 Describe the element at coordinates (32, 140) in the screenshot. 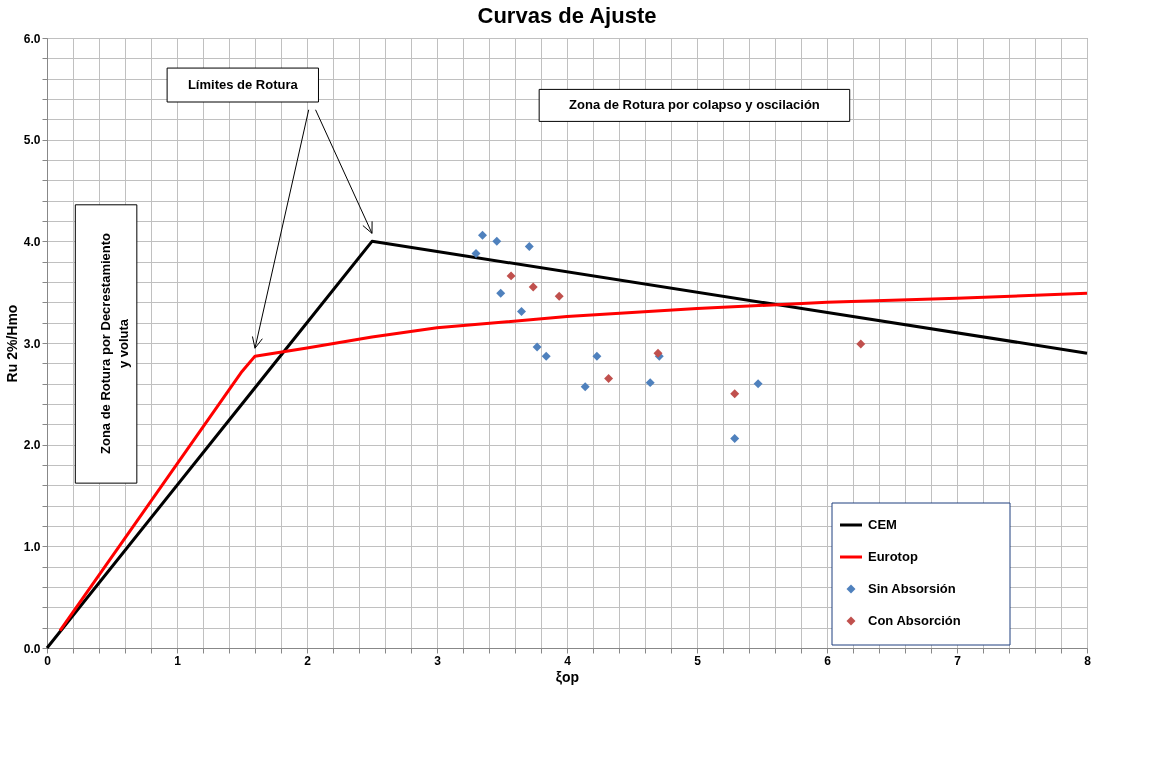

I see `y-tick-label: 5.0` at that location.